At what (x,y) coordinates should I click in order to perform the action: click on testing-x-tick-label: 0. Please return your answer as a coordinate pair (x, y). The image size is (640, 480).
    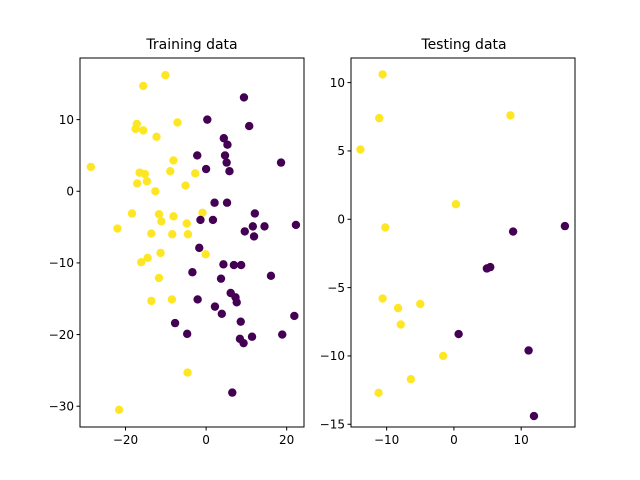
    Looking at the image, I should click on (454, 440).